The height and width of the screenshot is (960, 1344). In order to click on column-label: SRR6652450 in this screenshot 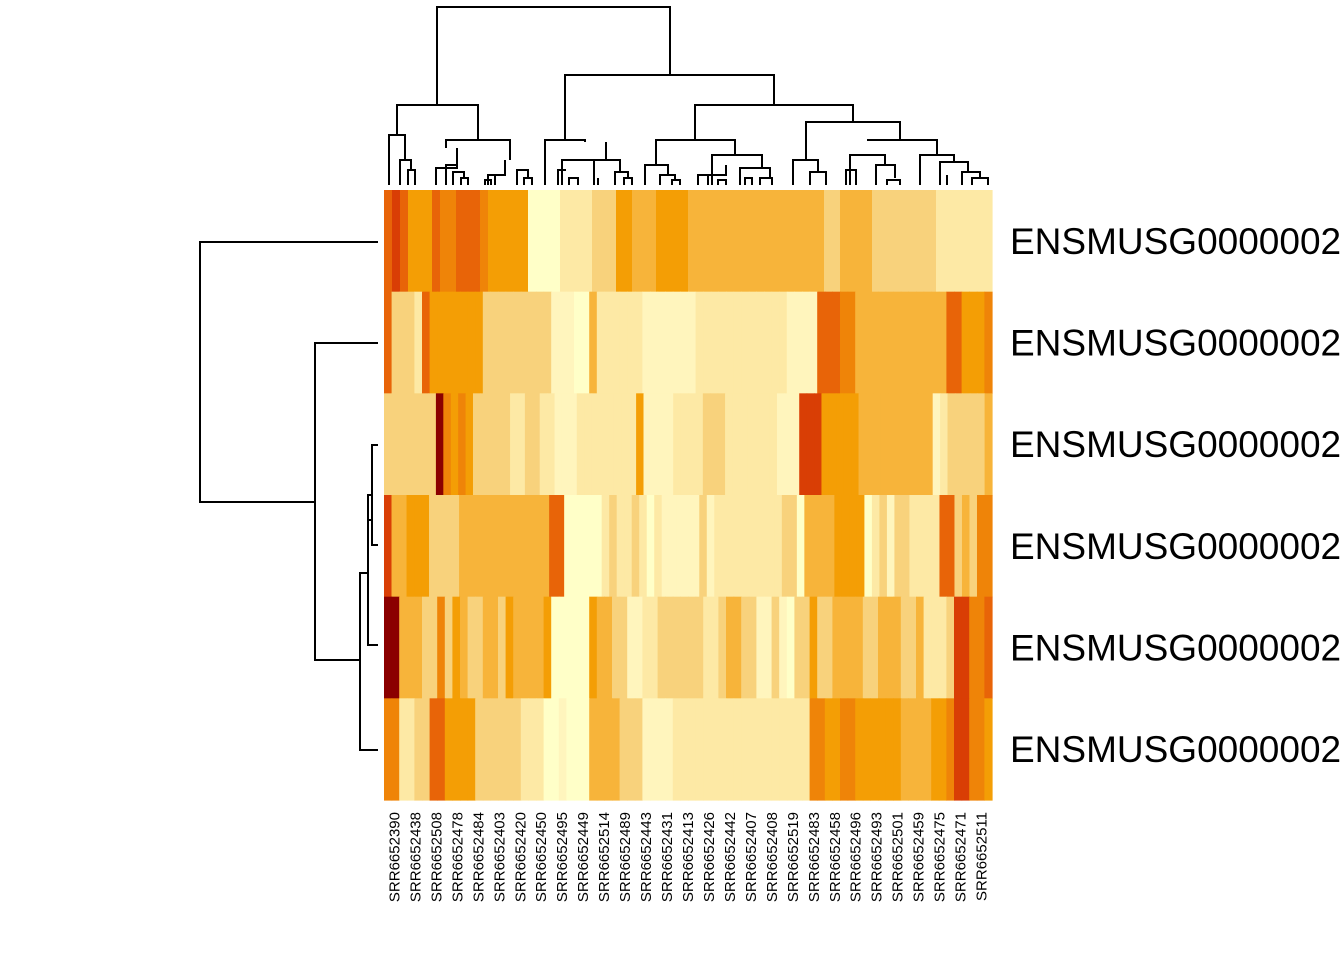, I will do `click(541, 857)`.